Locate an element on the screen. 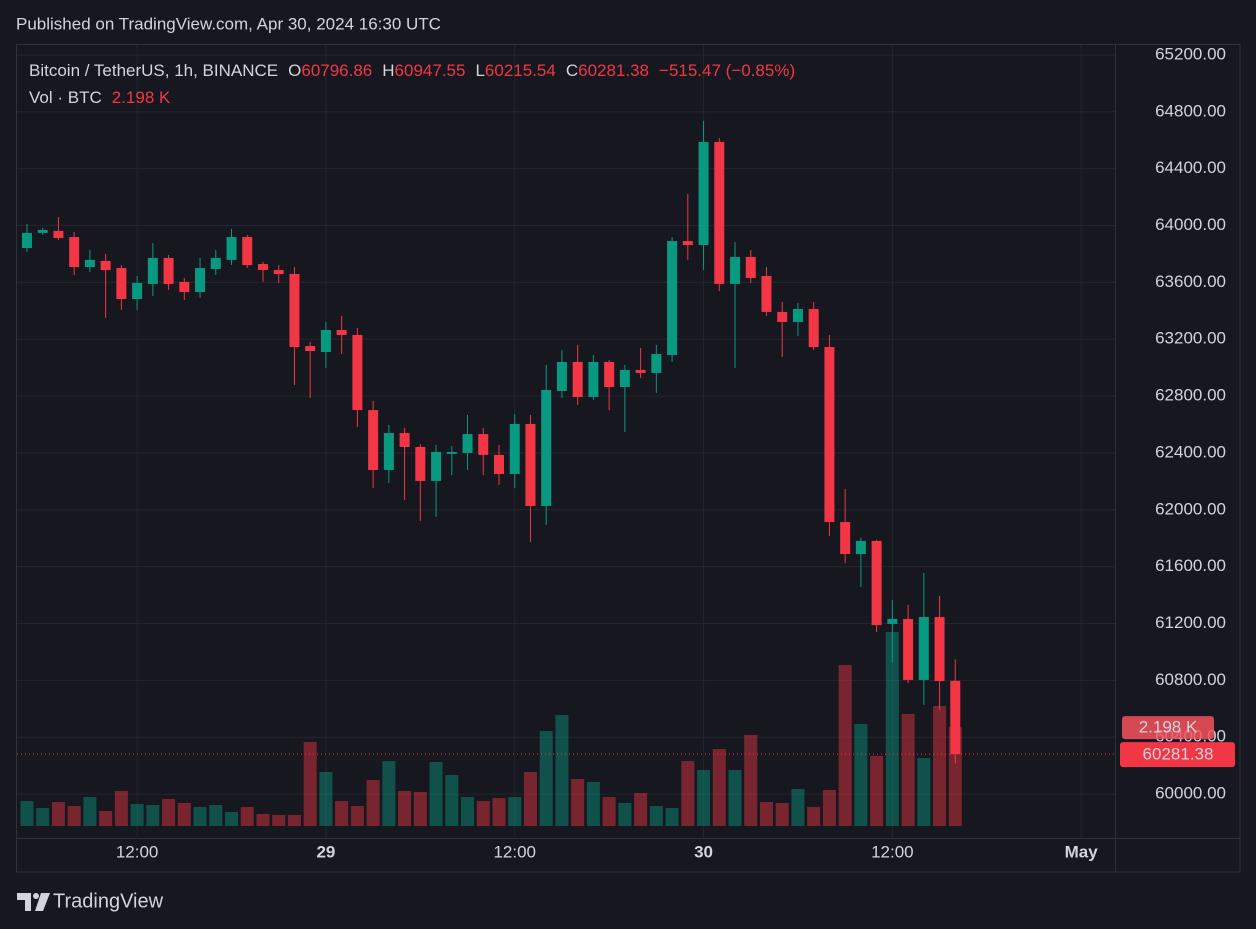 This screenshot has height=929, width=1256. y-tick-label: 62000.00 is located at coordinates (1190, 508).